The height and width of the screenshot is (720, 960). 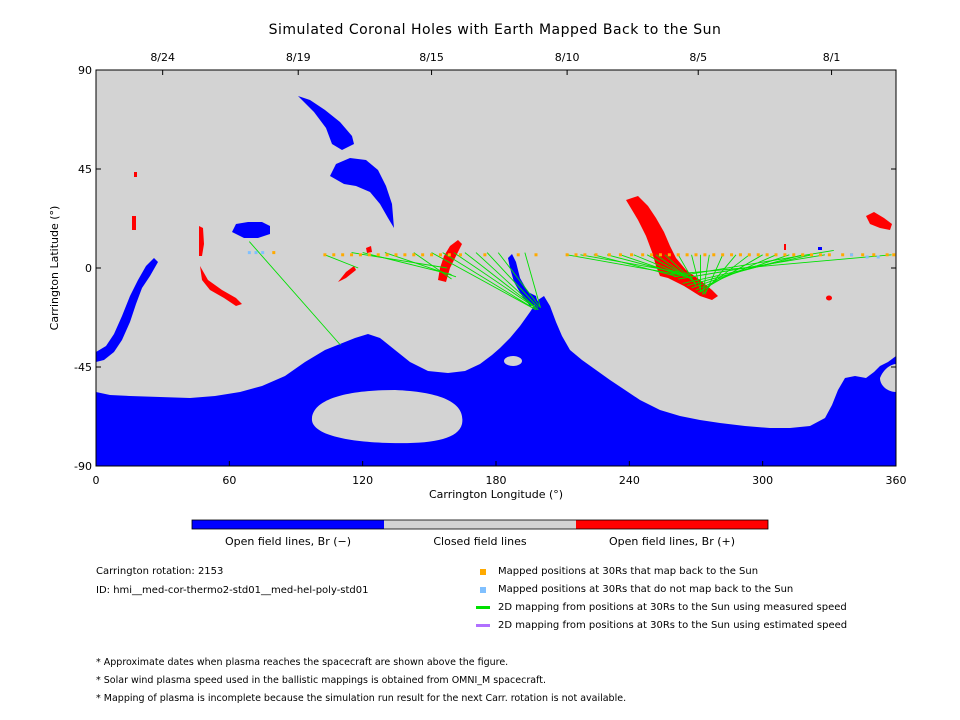 What do you see at coordinates (483, 572) in the screenshot?
I see `legend-mapped-swatch` at bounding box center [483, 572].